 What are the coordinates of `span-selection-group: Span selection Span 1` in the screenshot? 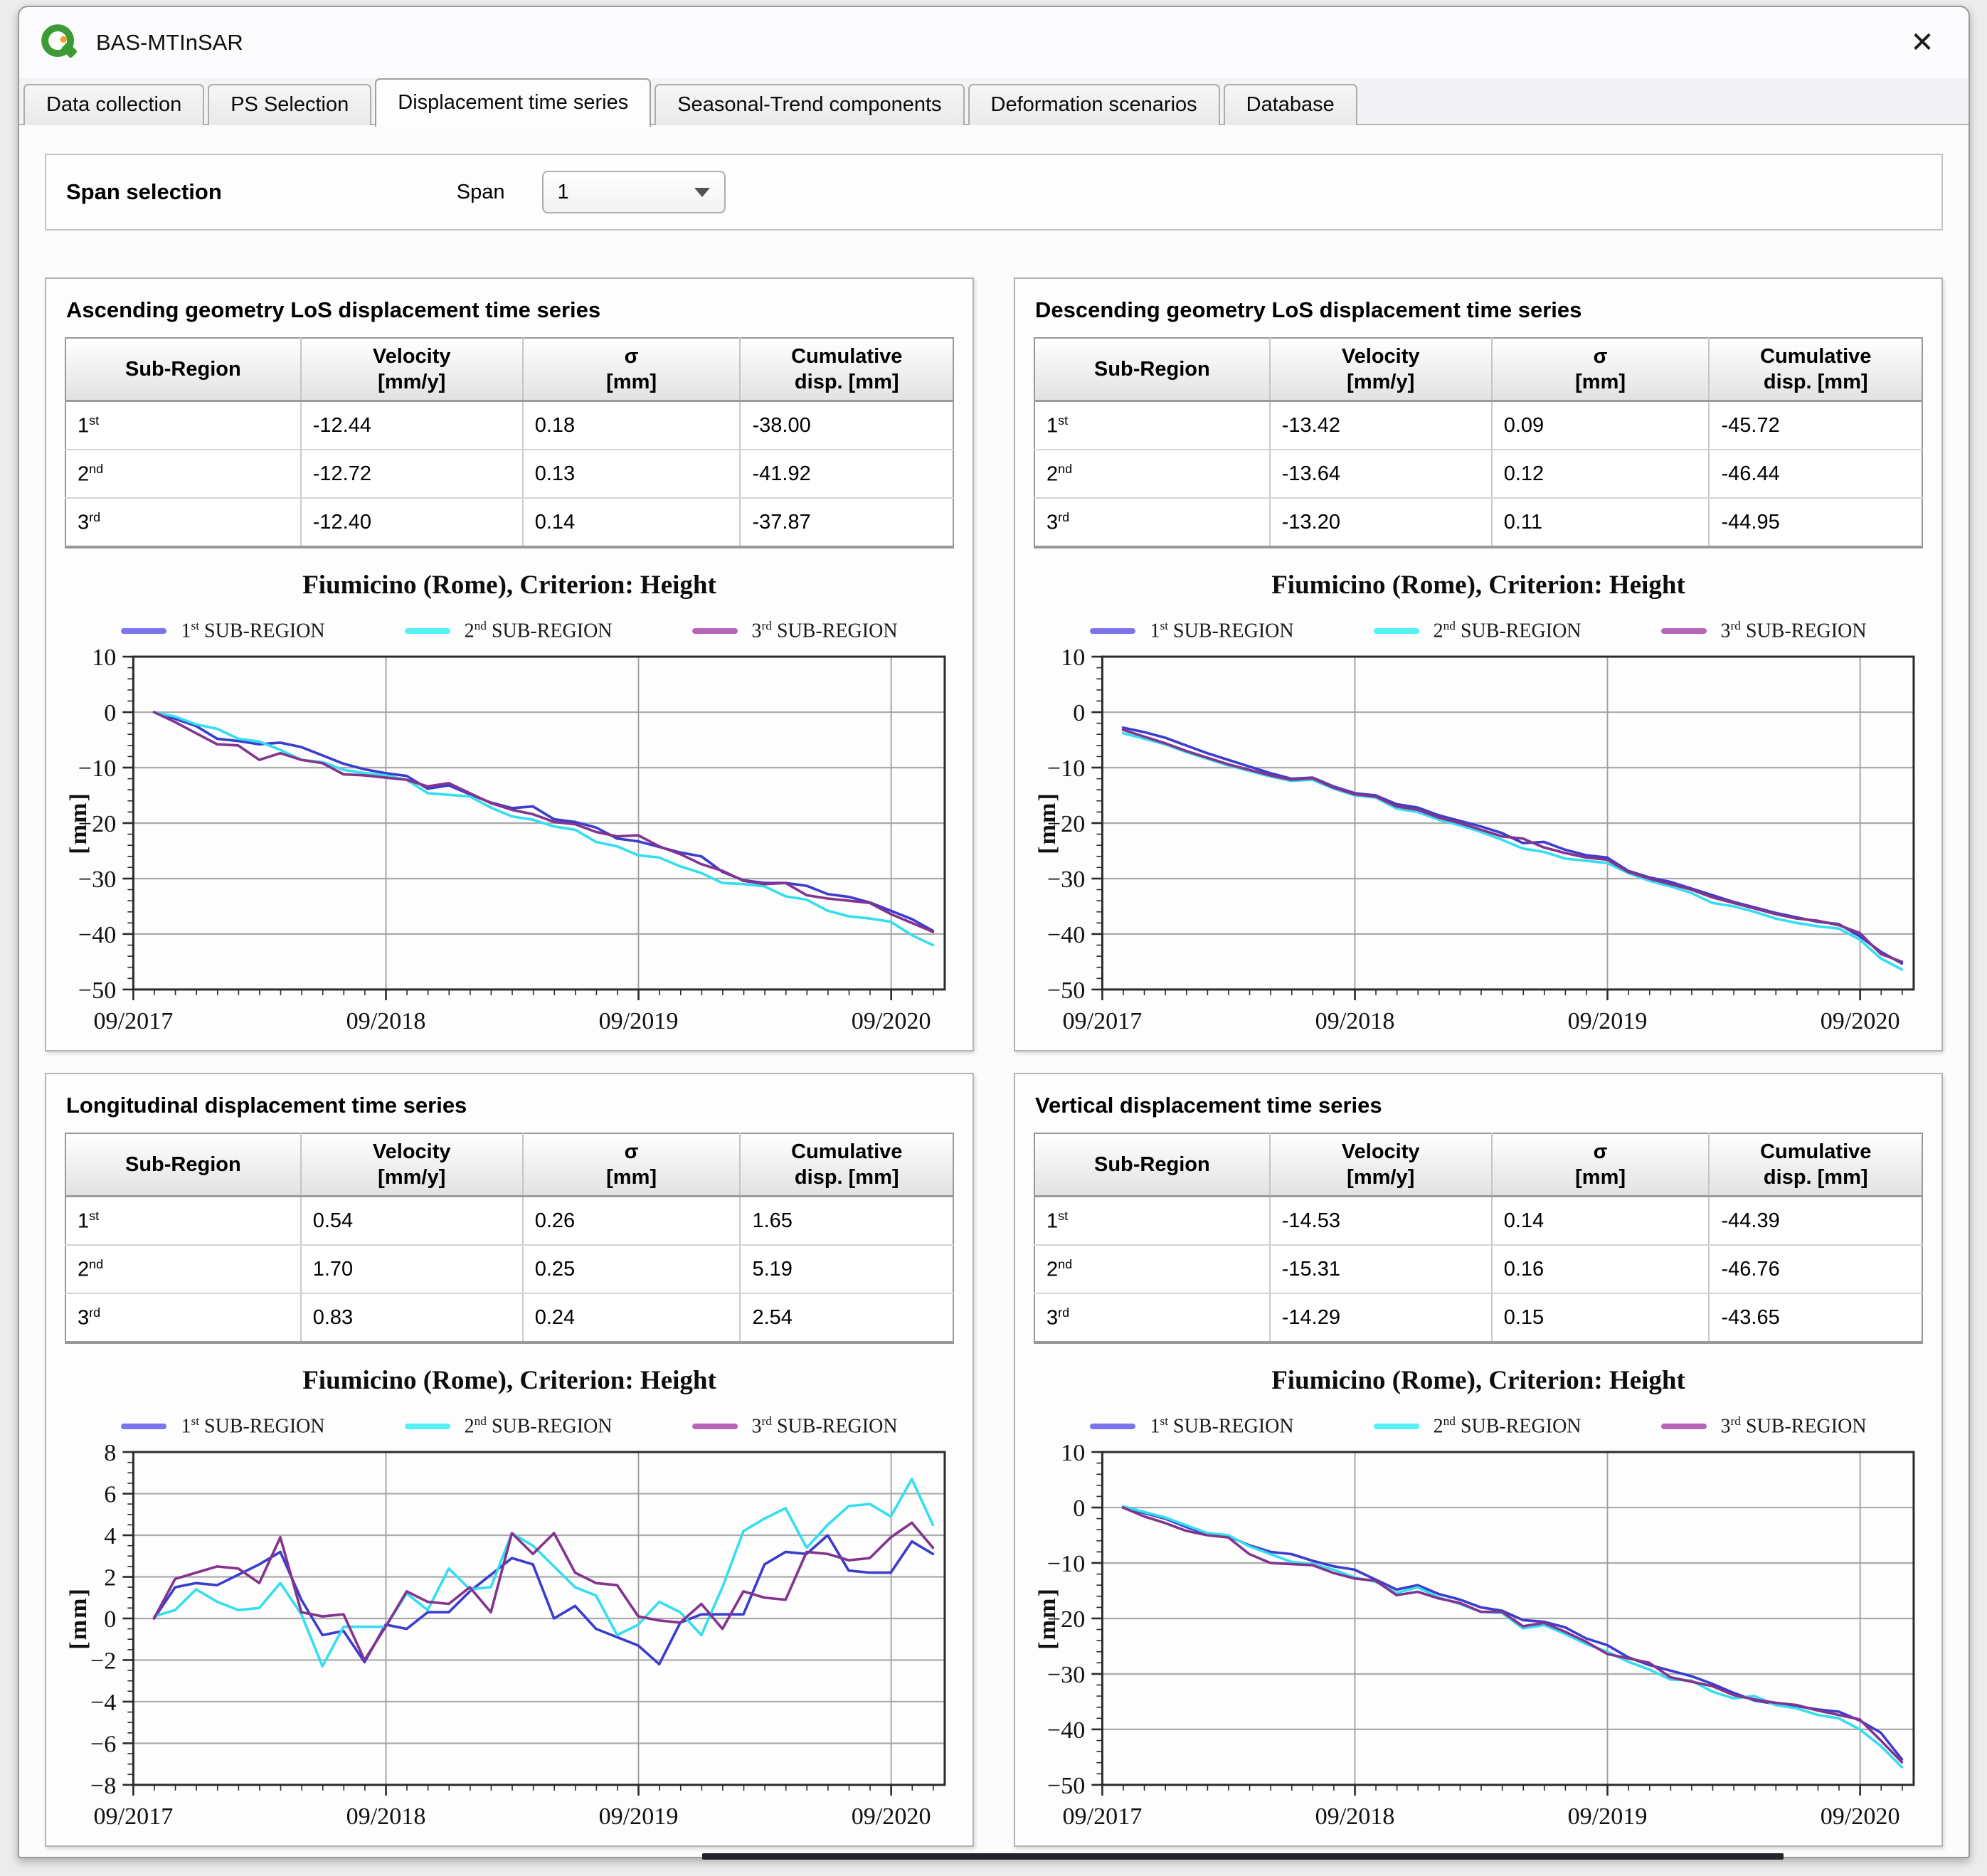 It's located at (994, 192).